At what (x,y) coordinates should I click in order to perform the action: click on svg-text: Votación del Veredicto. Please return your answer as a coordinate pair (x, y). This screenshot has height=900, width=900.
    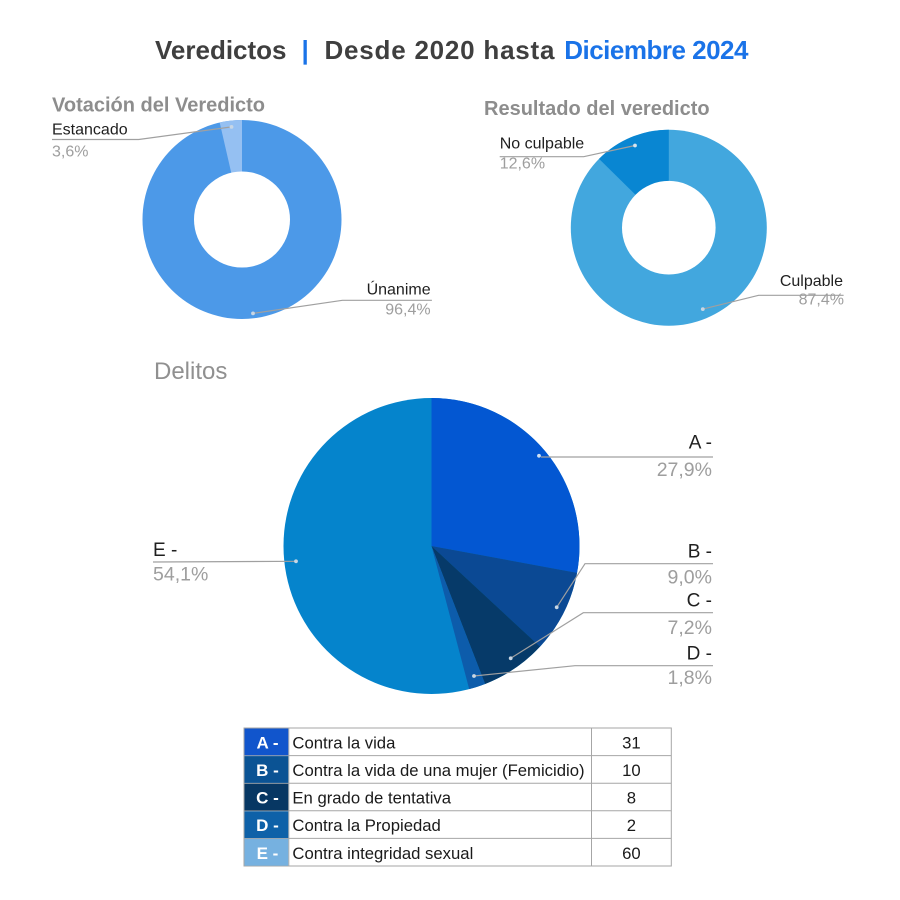
    Looking at the image, I should click on (158, 105).